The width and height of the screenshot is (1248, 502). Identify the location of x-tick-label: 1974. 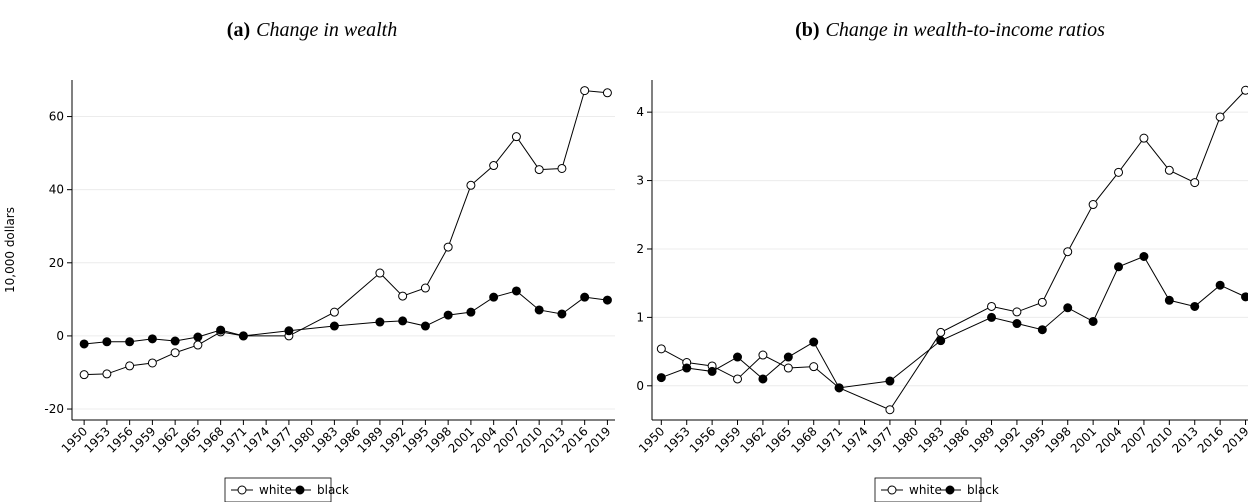
(854, 439).